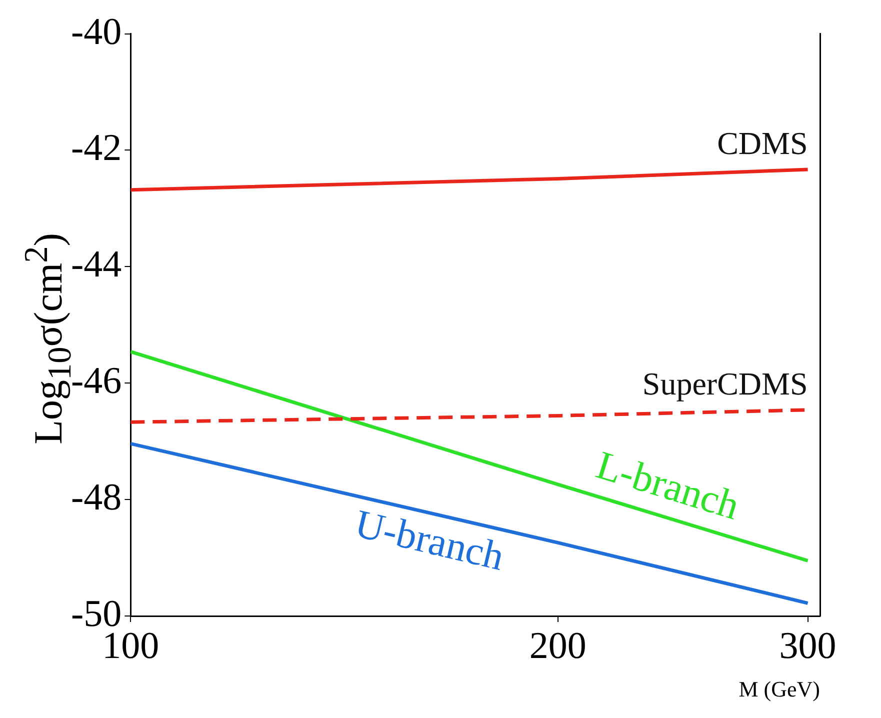 Image resolution: width=881 pixels, height=718 pixels. Describe the element at coordinates (762, 142) in the screenshot. I see `series-label: CDMS` at that location.